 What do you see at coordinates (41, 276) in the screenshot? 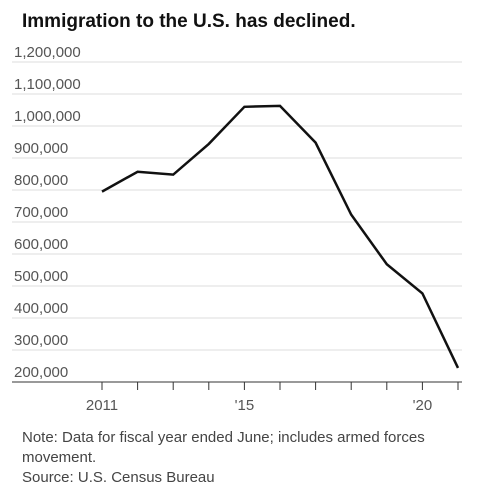
I see `y-tick-label: 500,000` at bounding box center [41, 276].